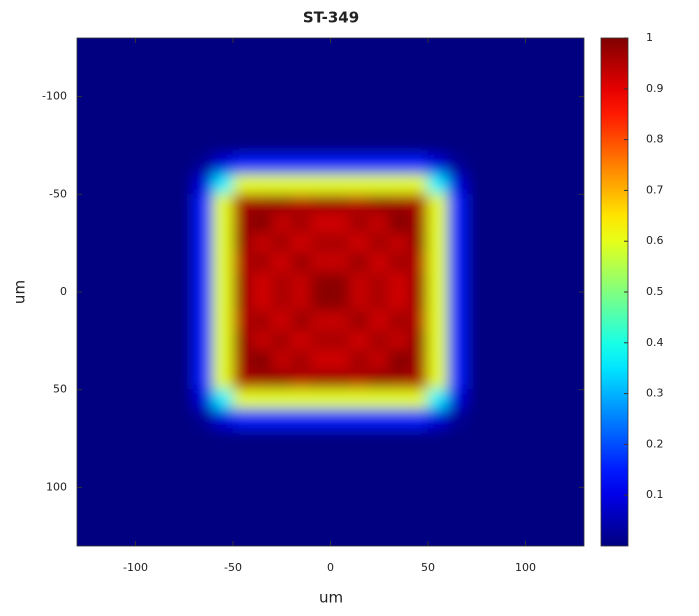 This screenshot has height=616, width=699. What do you see at coordinates (58, 193) in the screenshot?
I see `y-tick-label: -50` at bounding box center [58, 193].